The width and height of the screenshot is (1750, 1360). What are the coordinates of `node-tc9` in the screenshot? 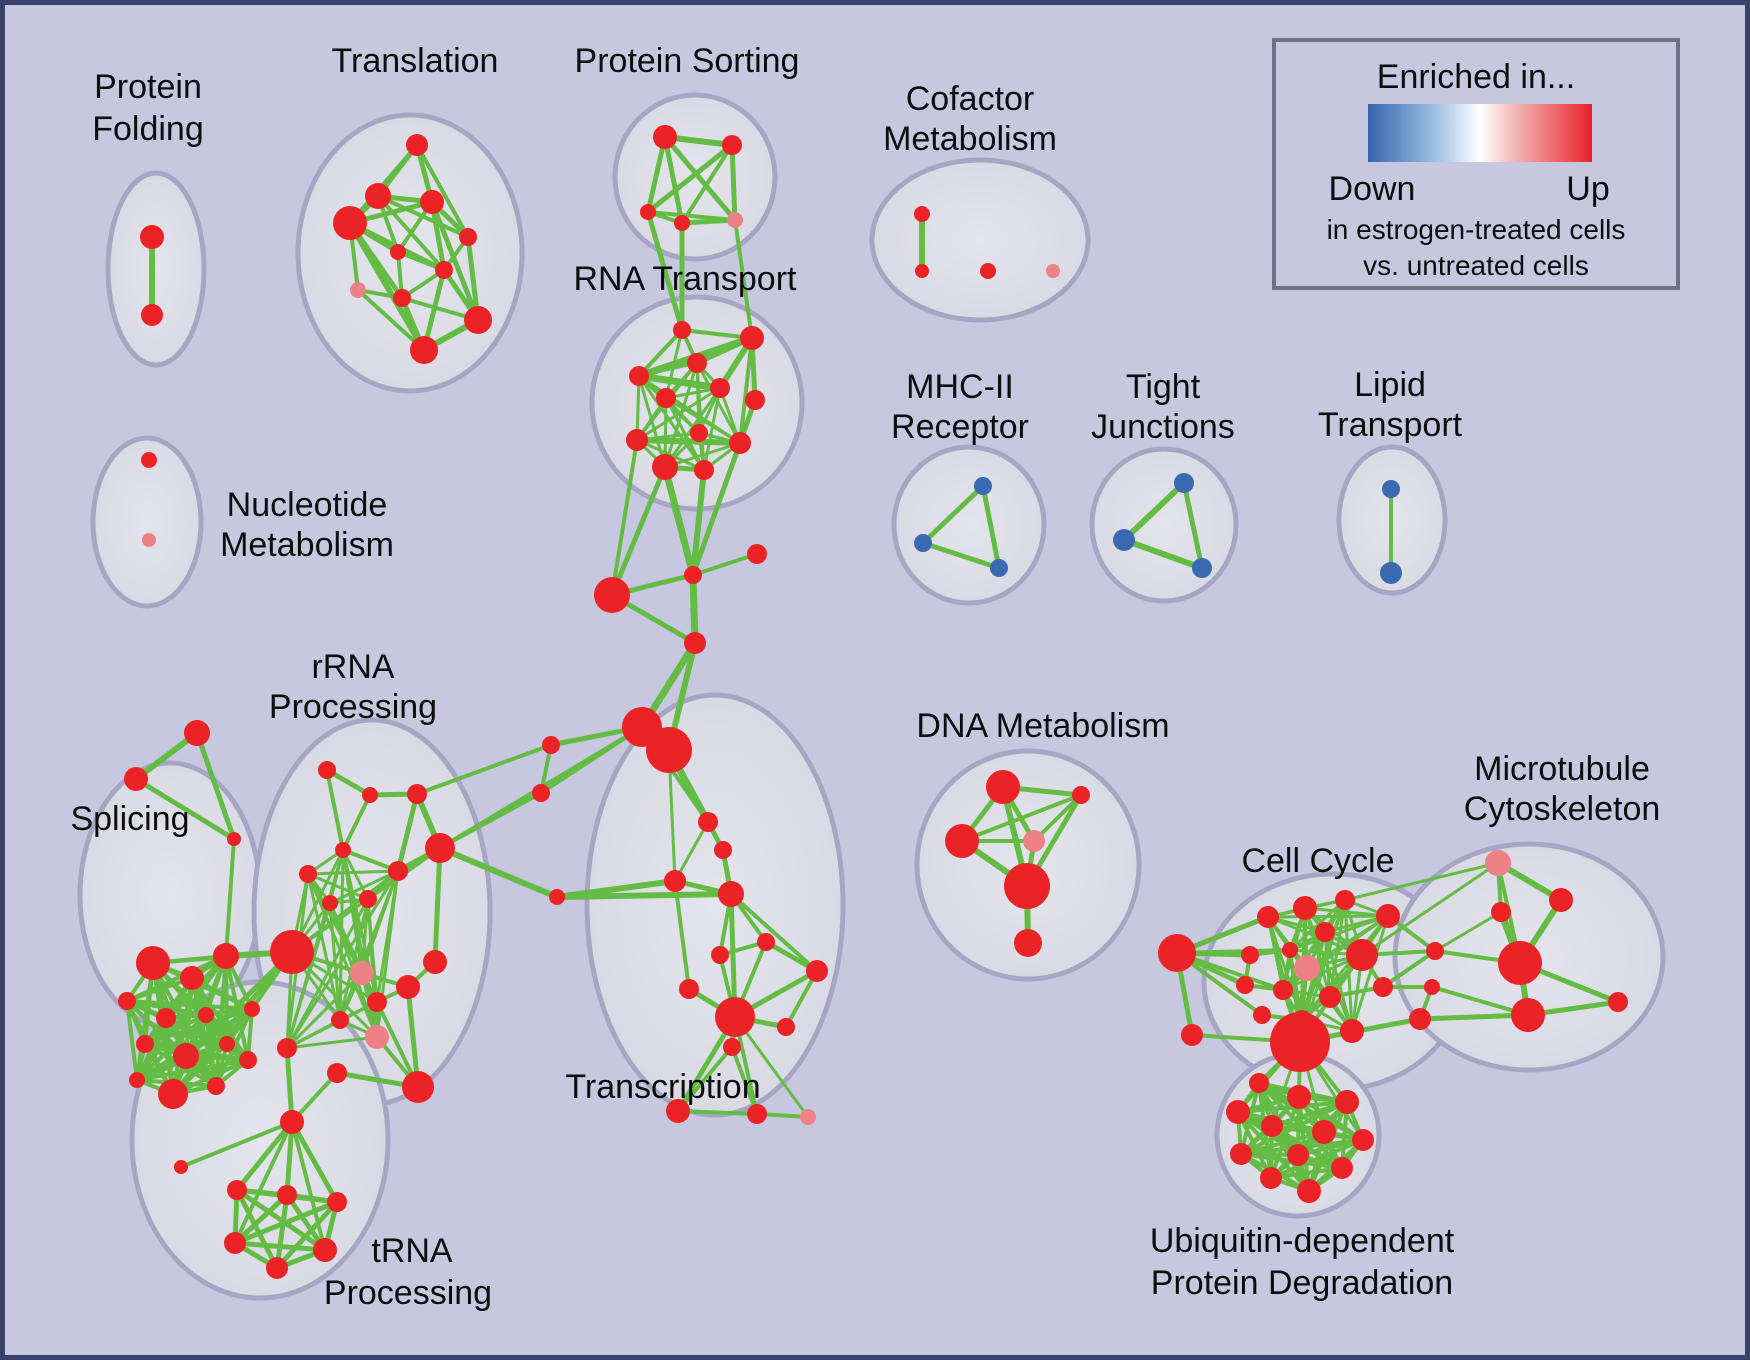 It's located at (689, 989).